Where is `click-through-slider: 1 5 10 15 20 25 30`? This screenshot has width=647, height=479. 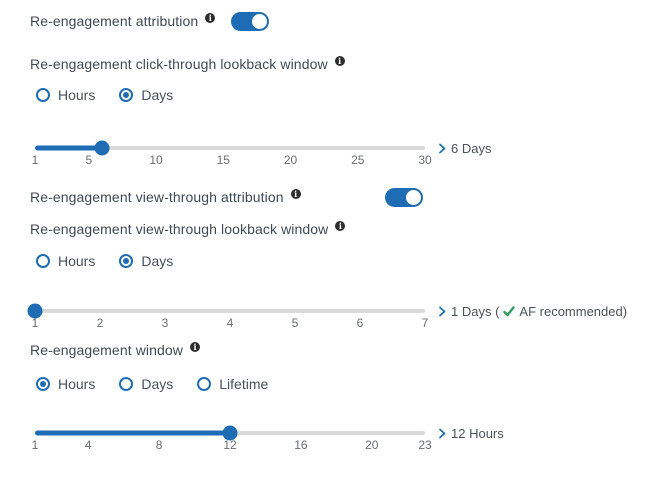
click-through-slider: 1 5 10 15 20 25 30 is located at coordinates (232, 153).